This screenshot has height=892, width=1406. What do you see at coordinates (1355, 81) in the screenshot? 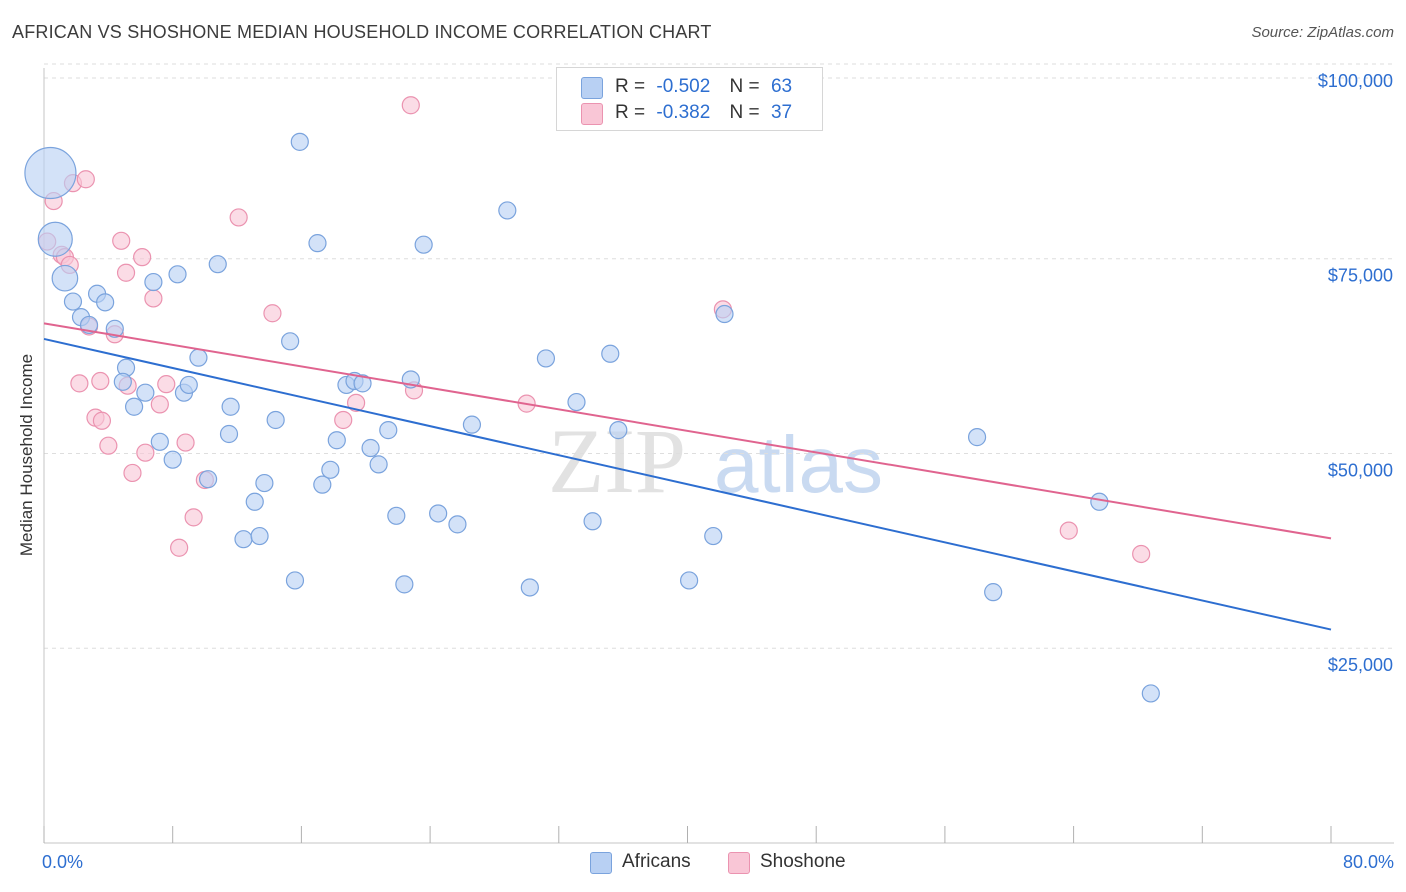
I see `y-tick-label: $100,000` at bounding box center [1355, 81].